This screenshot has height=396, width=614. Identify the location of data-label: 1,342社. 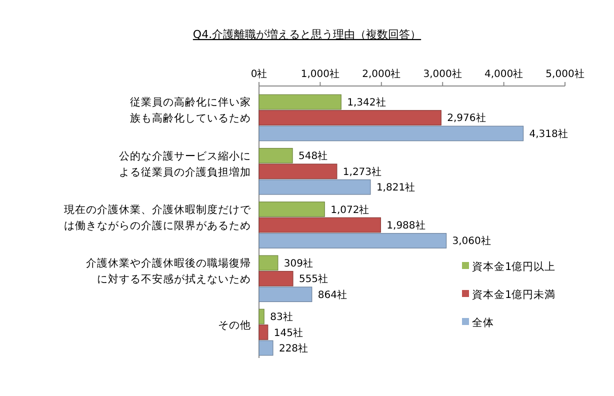
(366, 102).